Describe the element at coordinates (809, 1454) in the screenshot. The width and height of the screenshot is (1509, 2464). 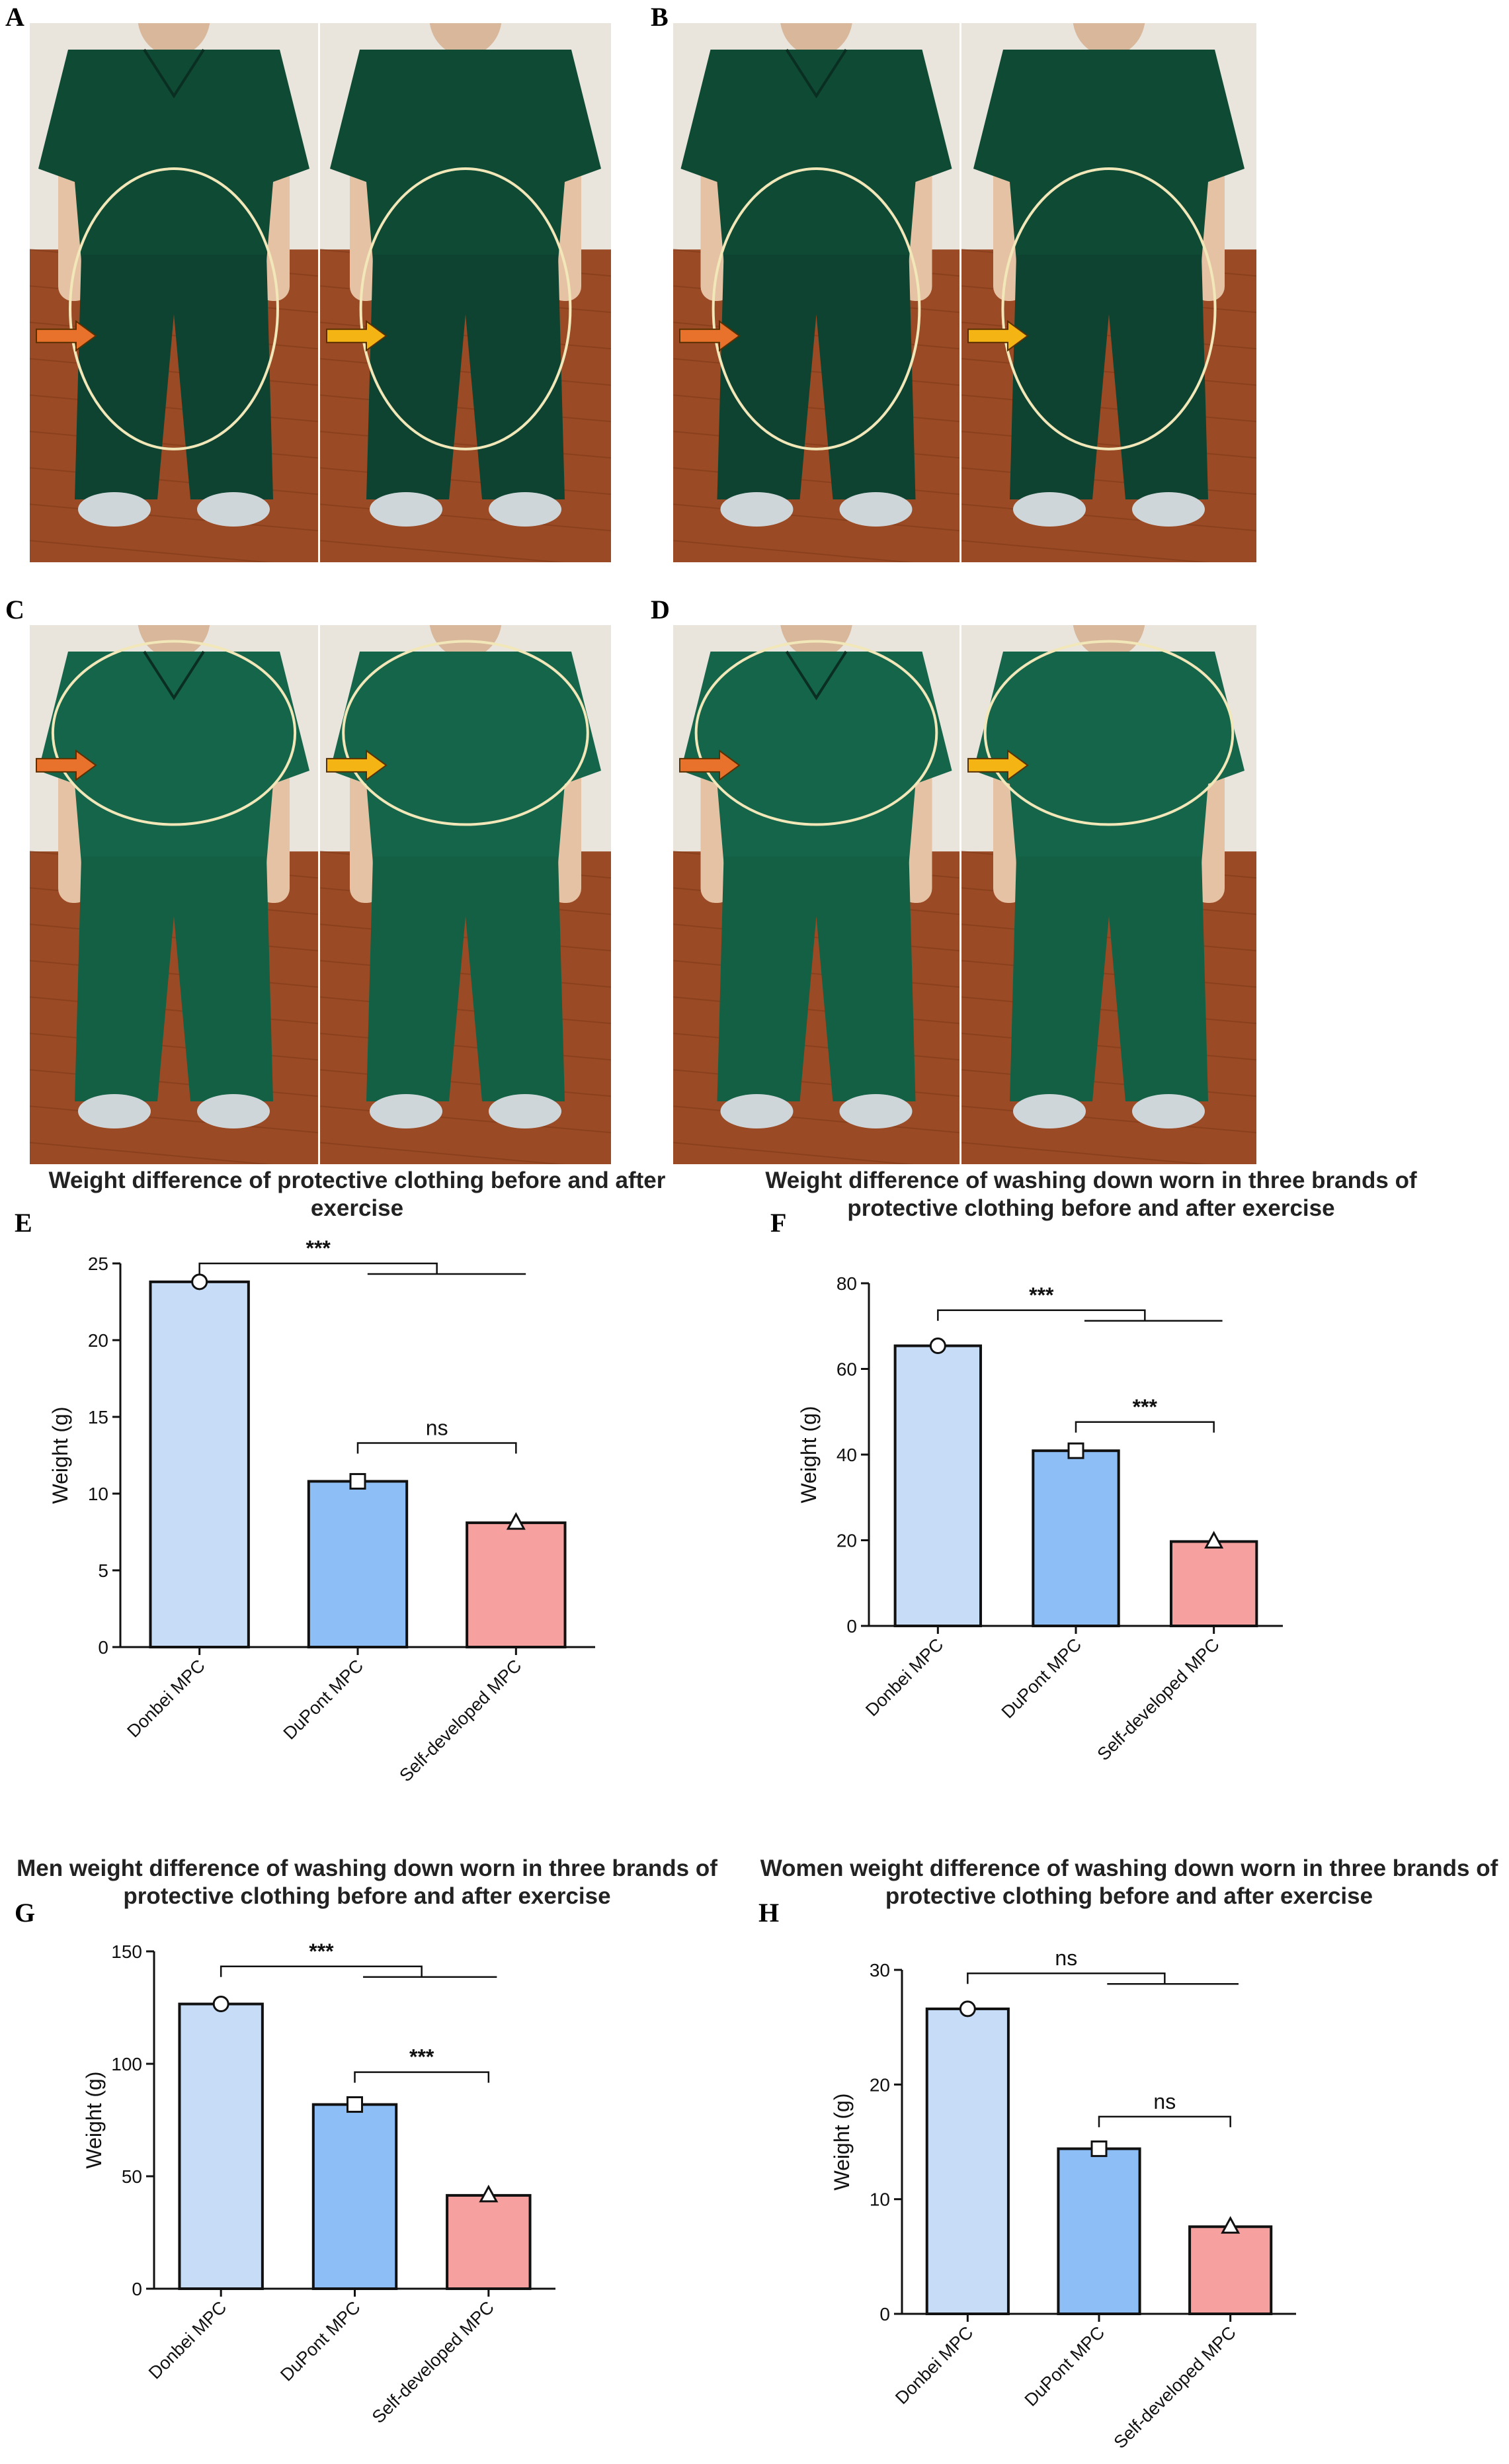
I see `y-axis-label: Weight (g)` at that location.